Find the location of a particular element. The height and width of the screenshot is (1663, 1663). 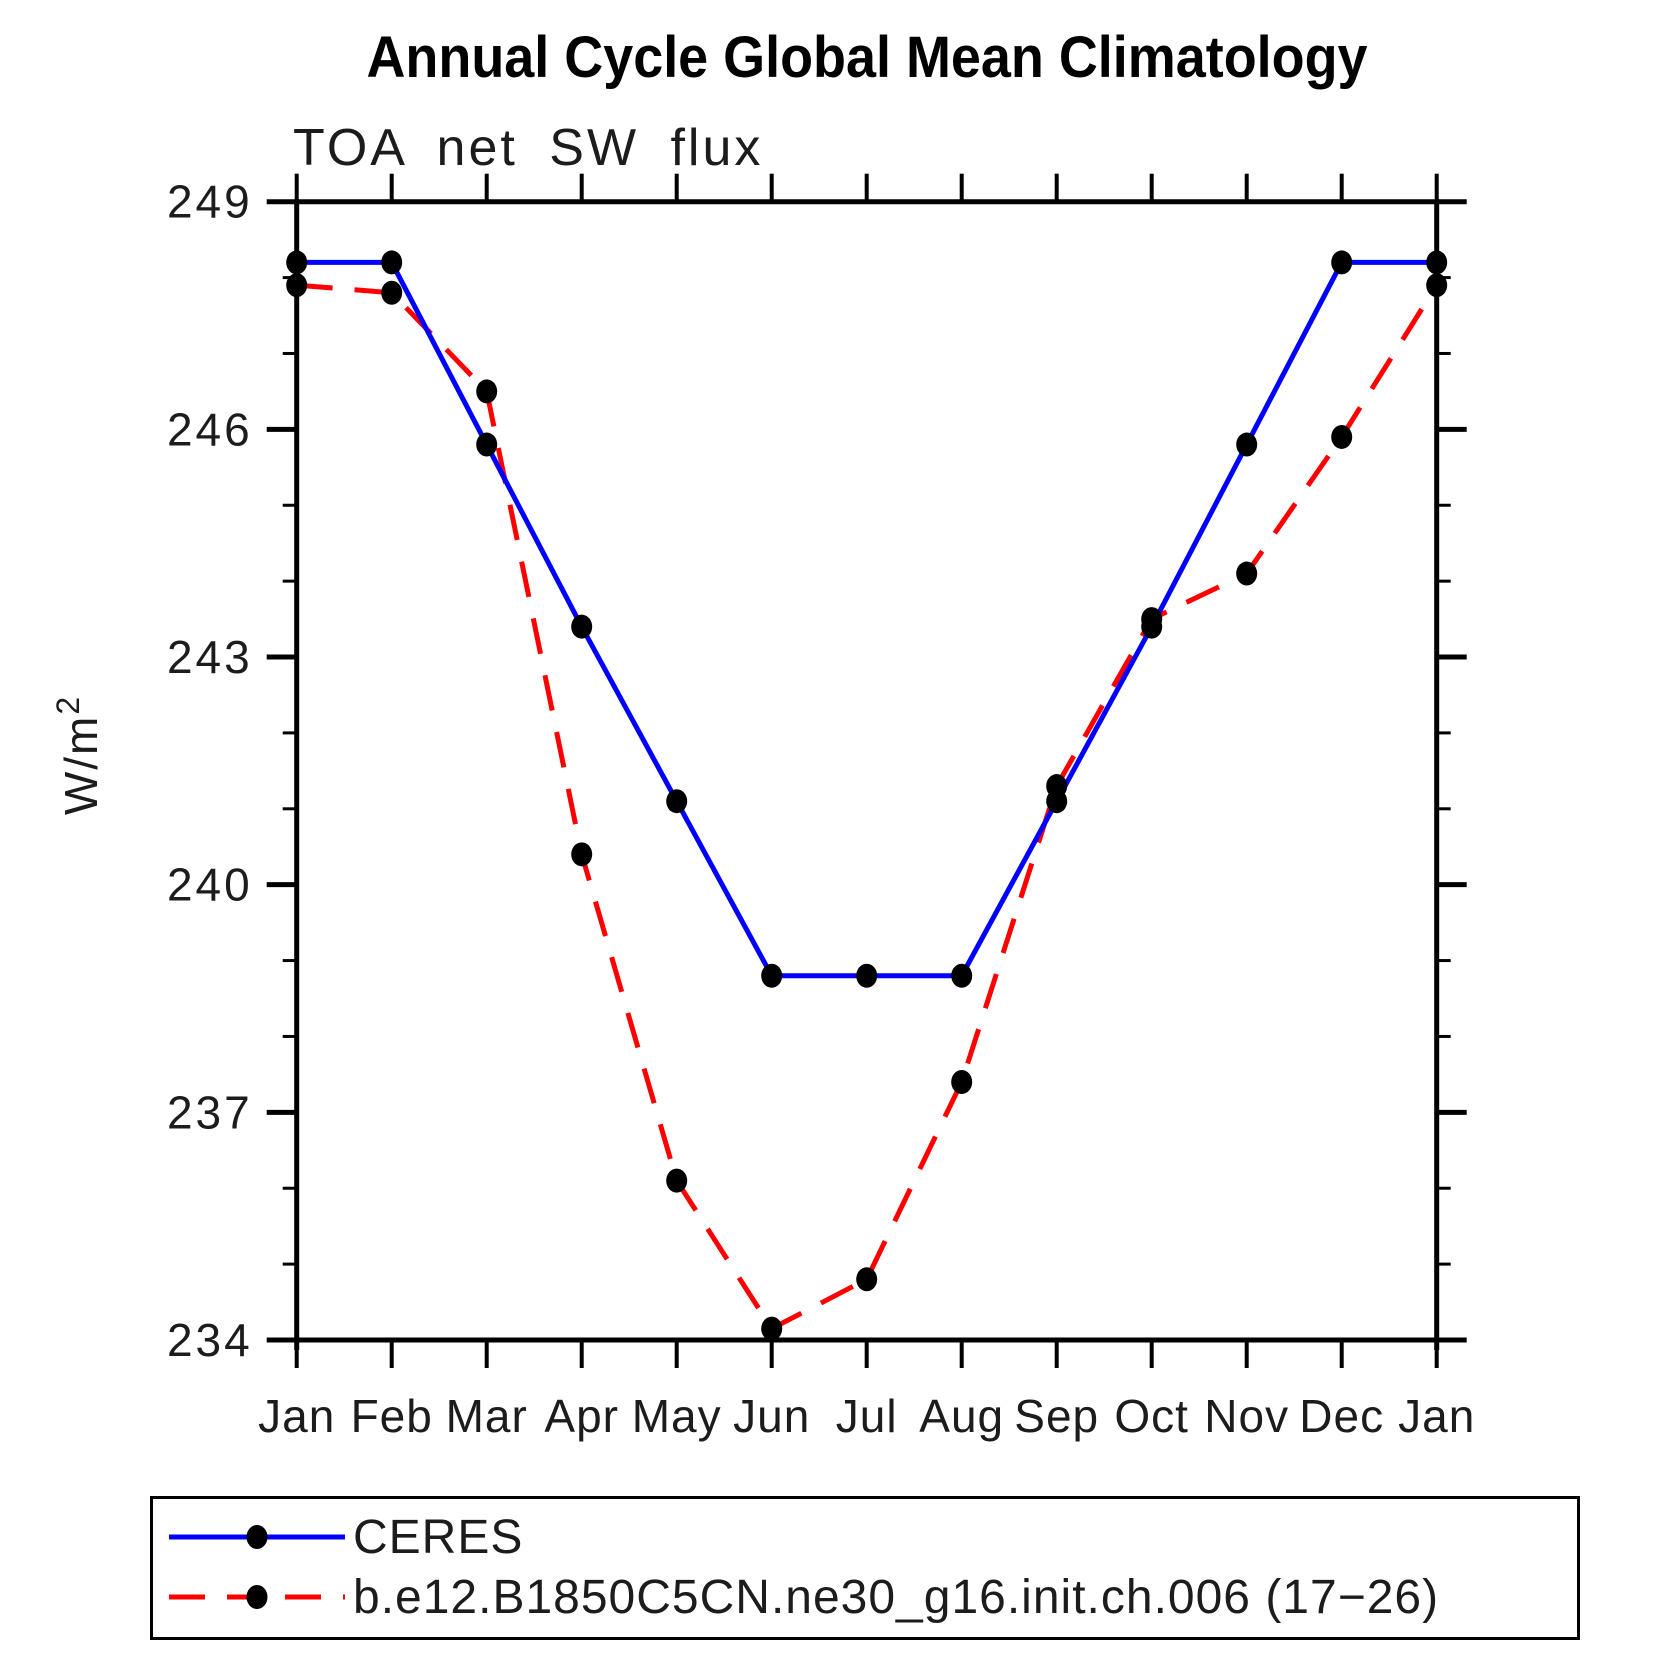

y-tick-label: 243 is located at coordinates (210, 657).